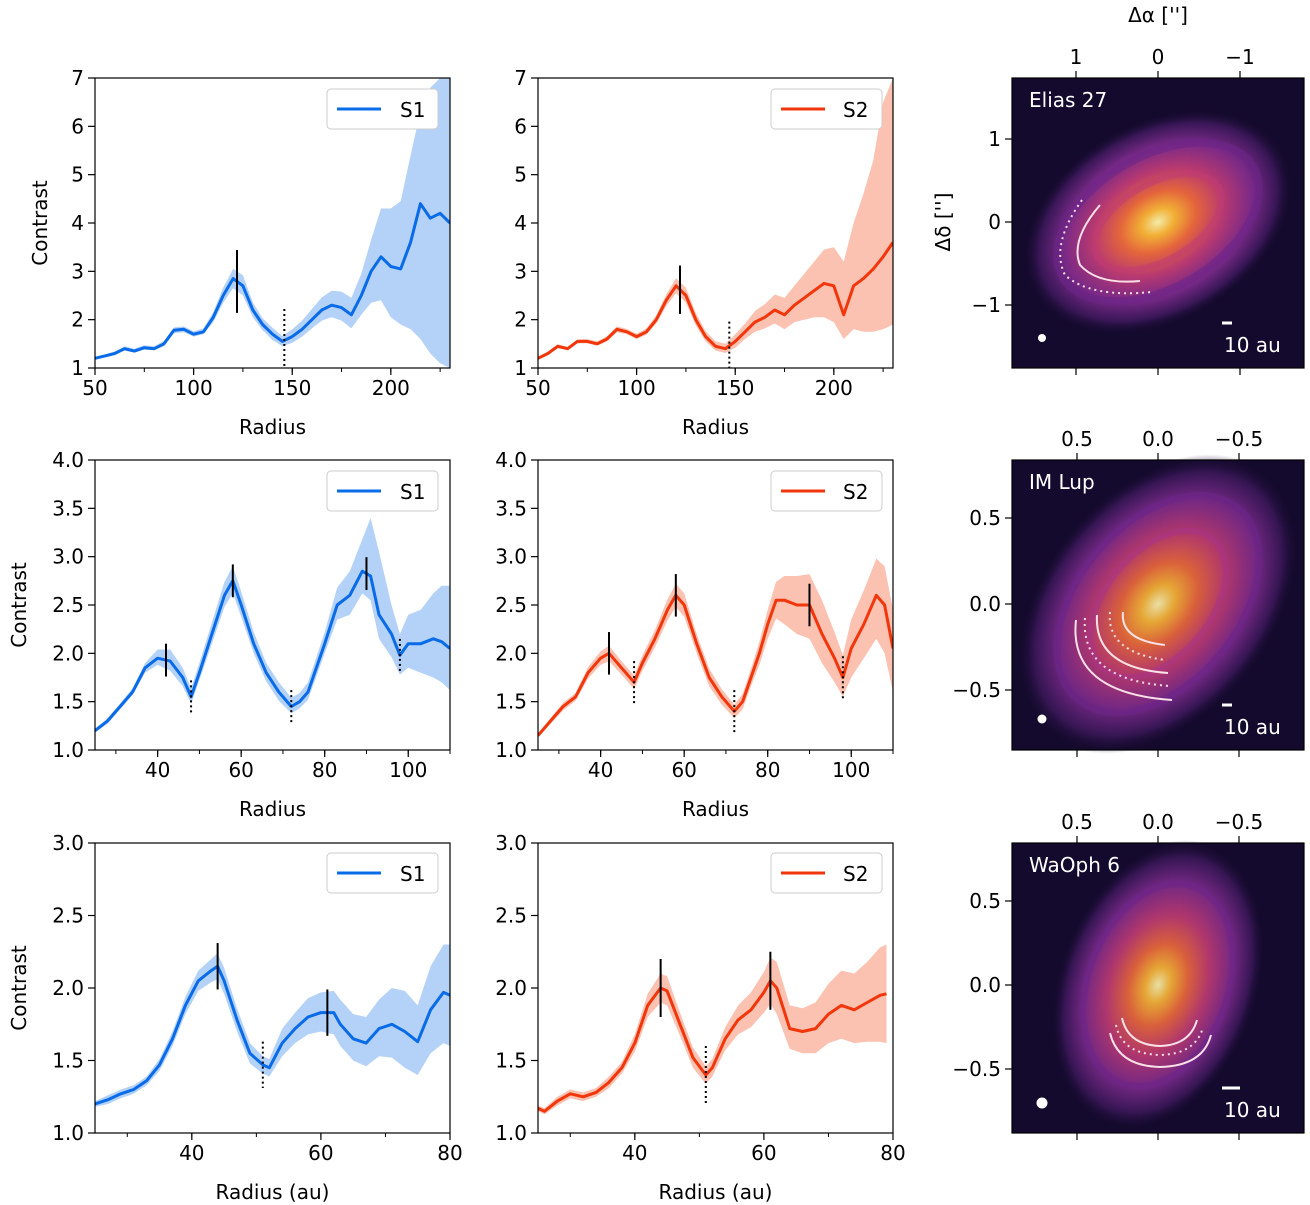 This screenshot has height=1205, width=1310. Describe the element at coordinates (1068, 100) in the screenshot. I see `disk-name: Elias 27` at that location.